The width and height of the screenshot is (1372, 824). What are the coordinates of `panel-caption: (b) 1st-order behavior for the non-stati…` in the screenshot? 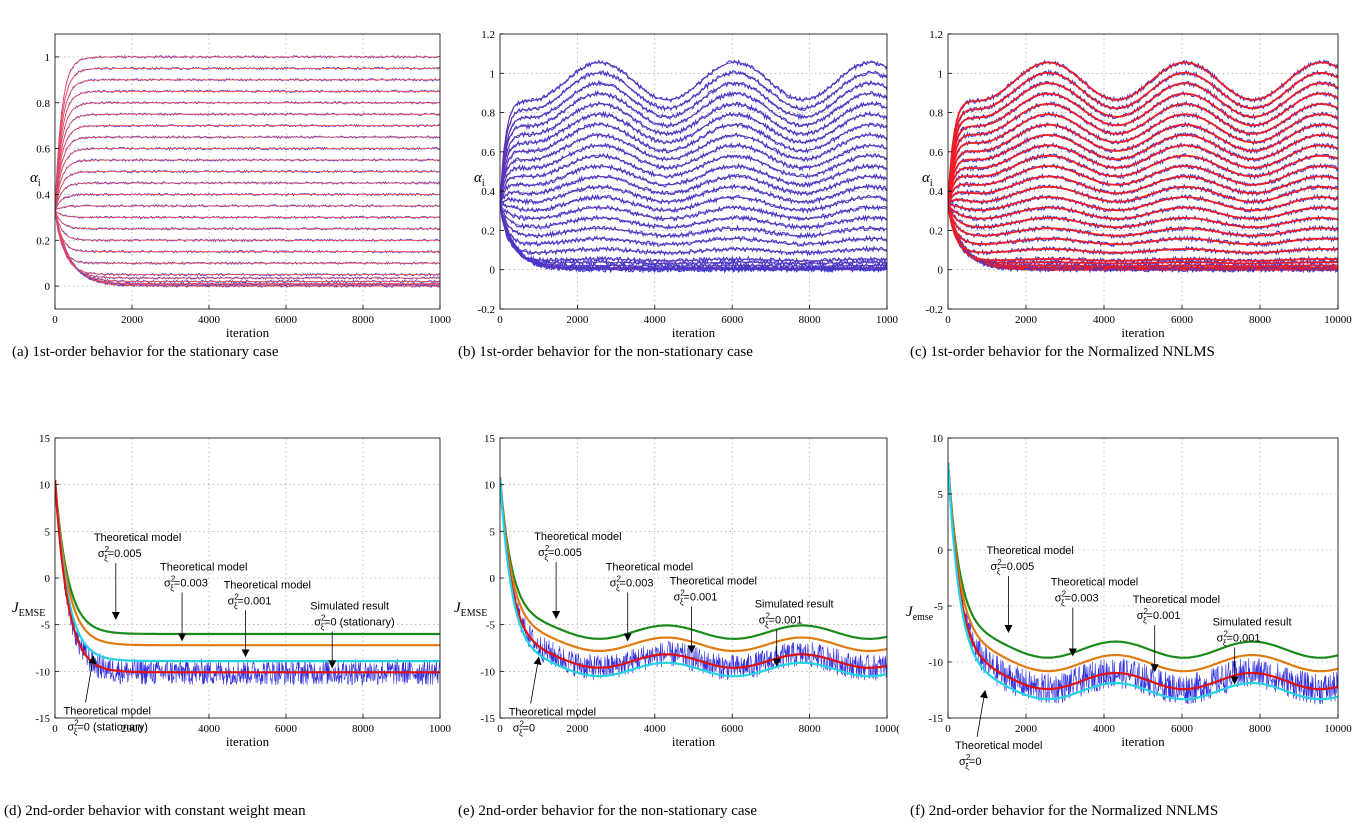 It's located at (605, 352).